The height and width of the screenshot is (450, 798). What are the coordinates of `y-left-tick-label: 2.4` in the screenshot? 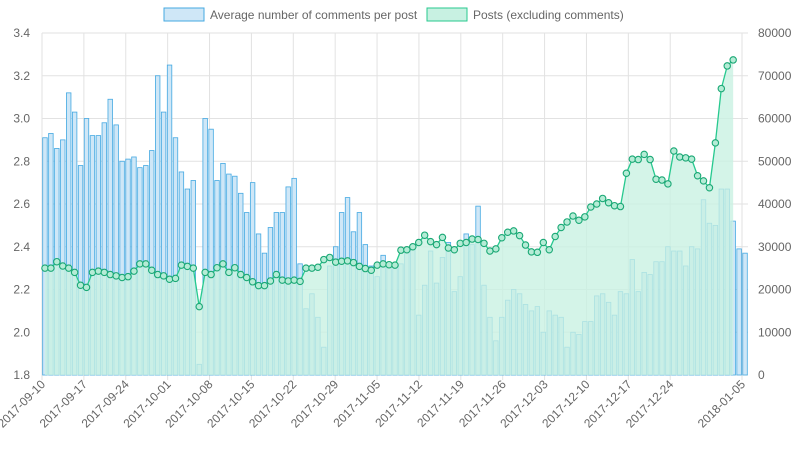 It's located at (21, 247).